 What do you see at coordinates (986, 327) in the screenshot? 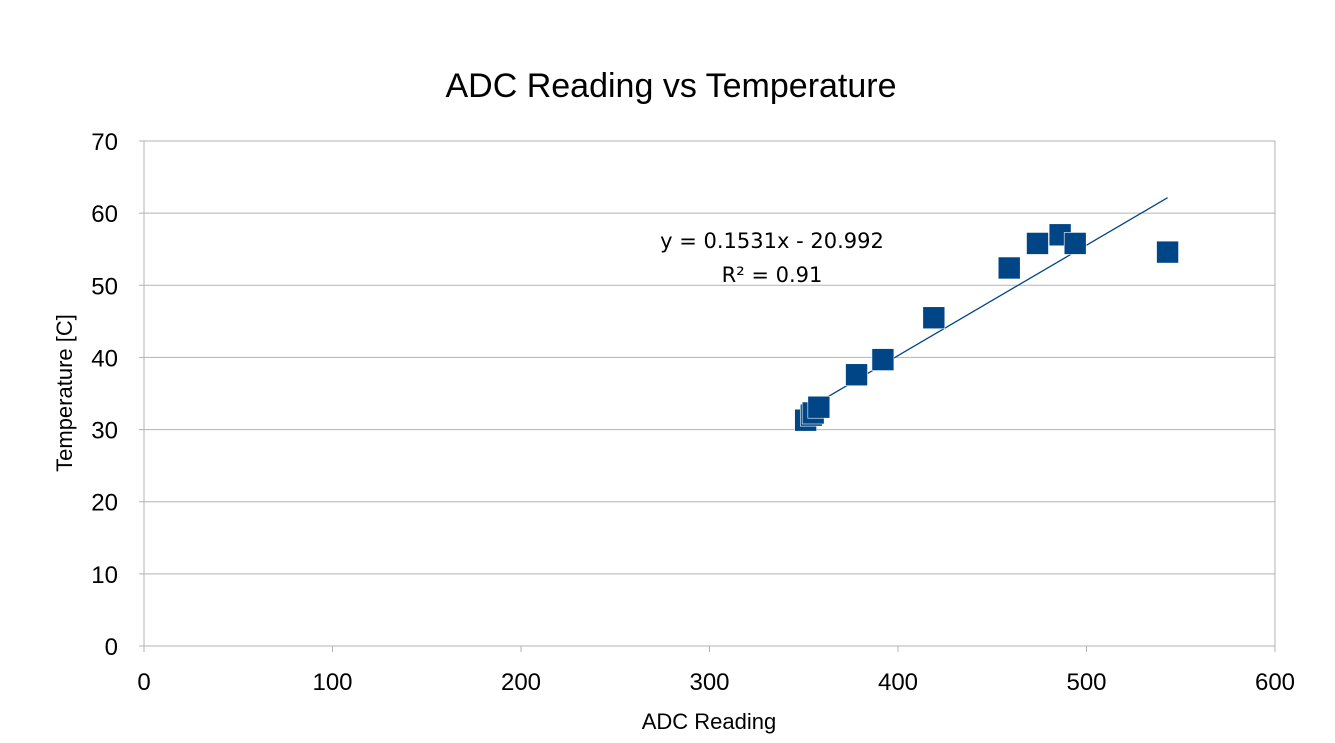
I see `data-points` at bounding box center [986, 327].